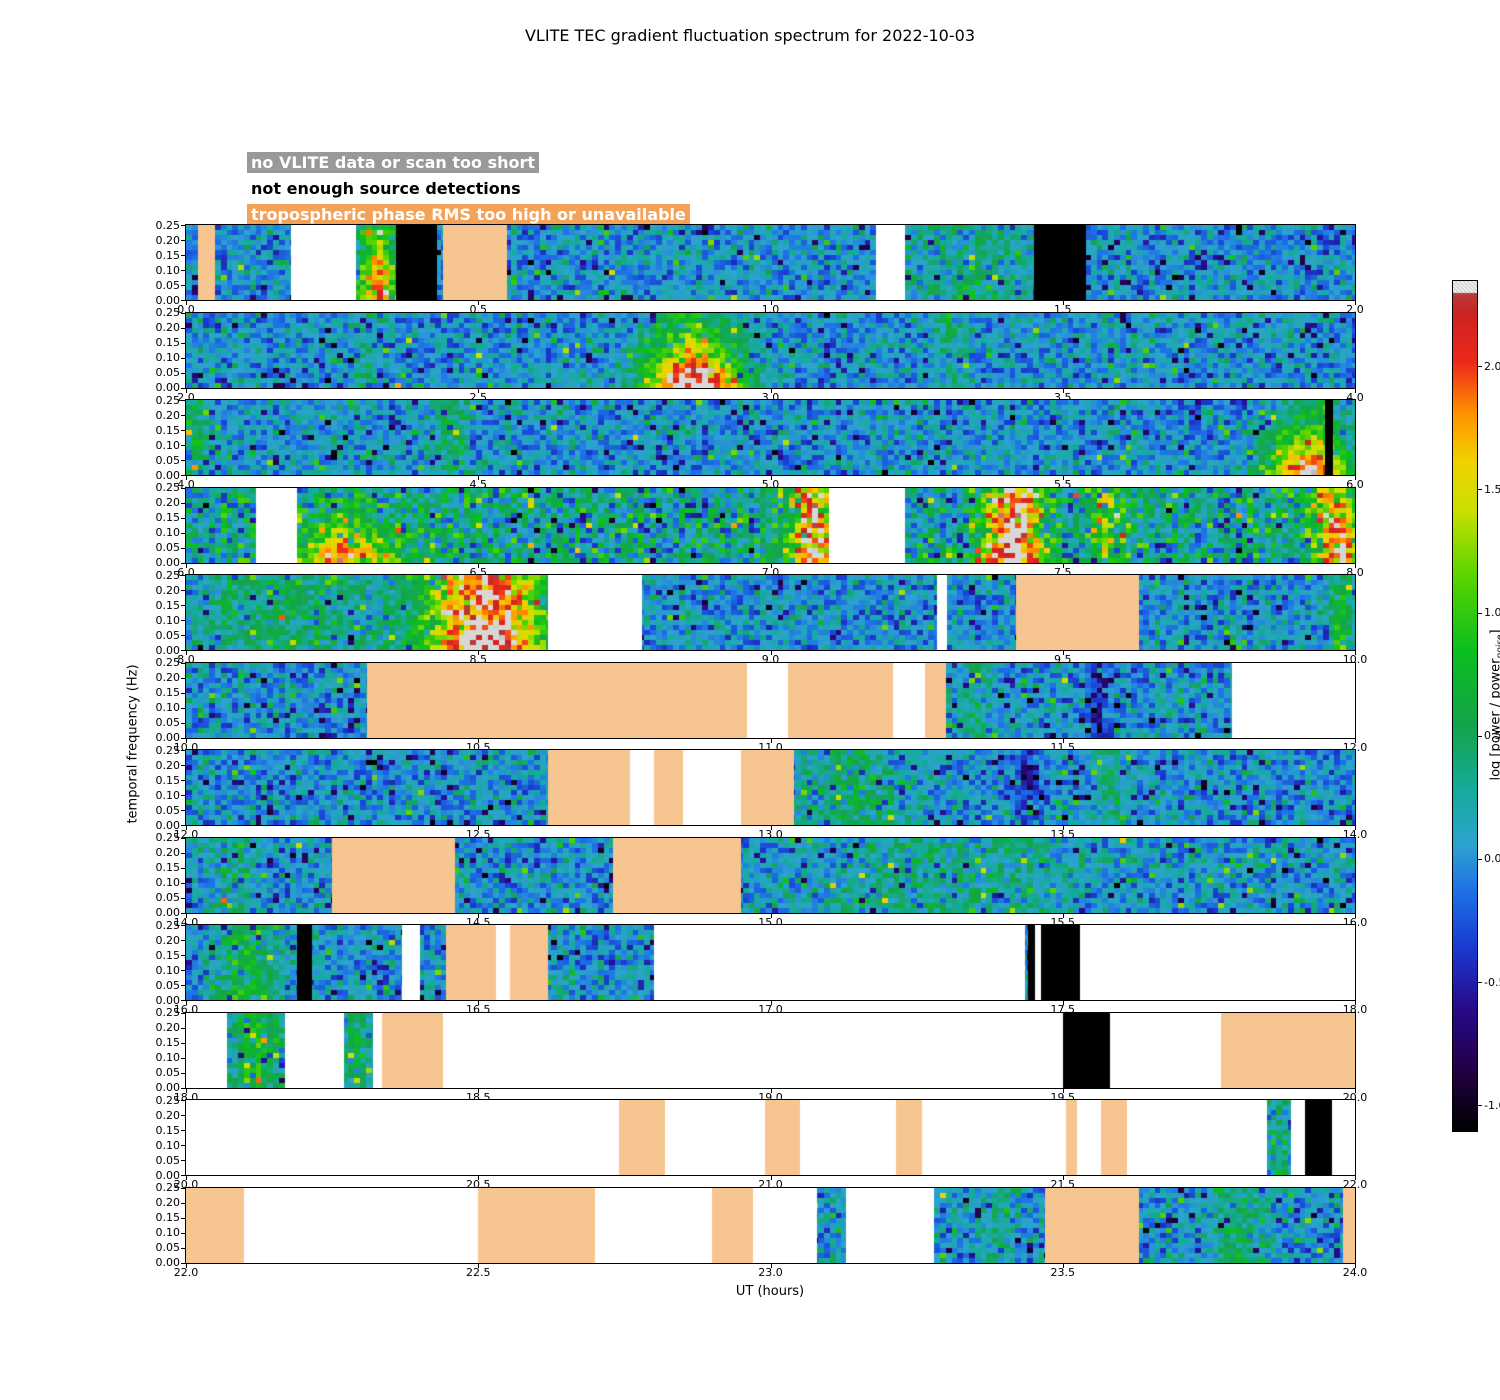  What do you see at coordinates (1355, 1272) in the screenshot?
I see `x-tick-label: 24.0` at bounding box center [1355, 1272].